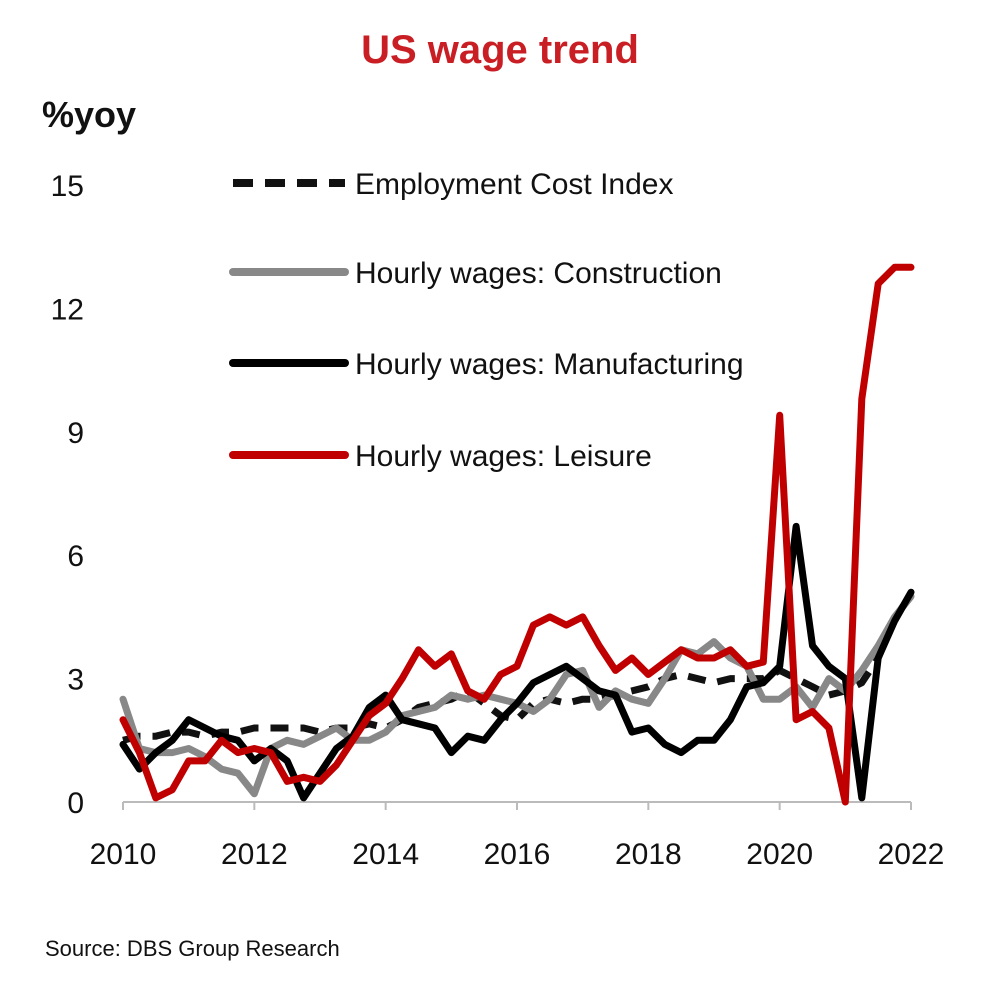 Image resolution: width=1000 pixels, height=990 pixels. What do you see at coordinates (75, 680) in the screenshot?
I see `y-tick-label: 3` at bounding box center [75, 680].